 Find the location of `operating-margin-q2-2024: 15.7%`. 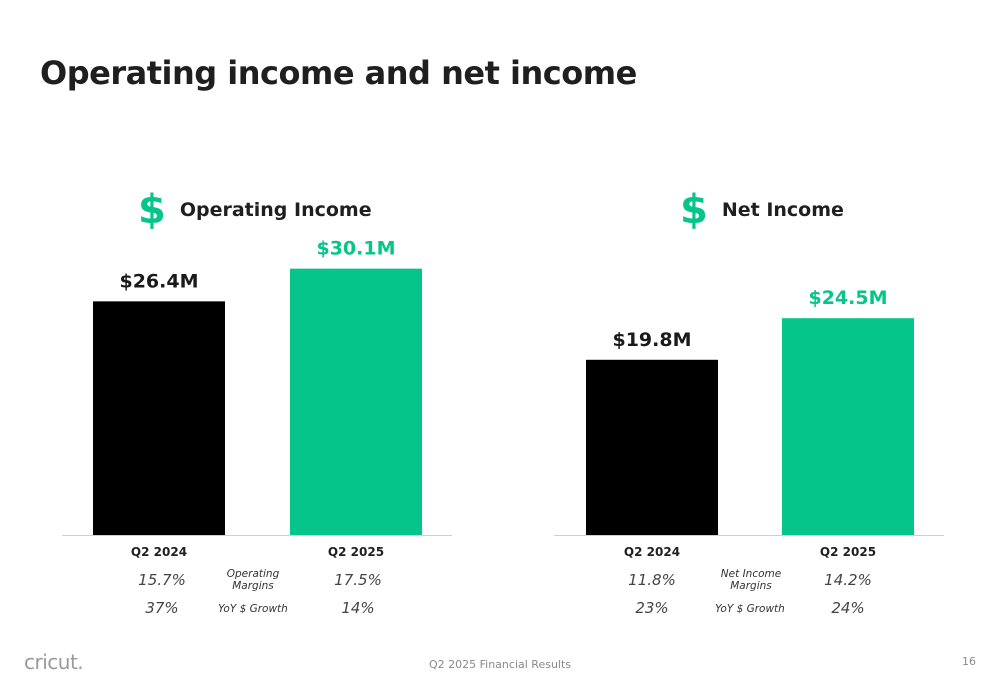

operating-margin-q2-2024: 15.7% is located at coordinates (162, 580).